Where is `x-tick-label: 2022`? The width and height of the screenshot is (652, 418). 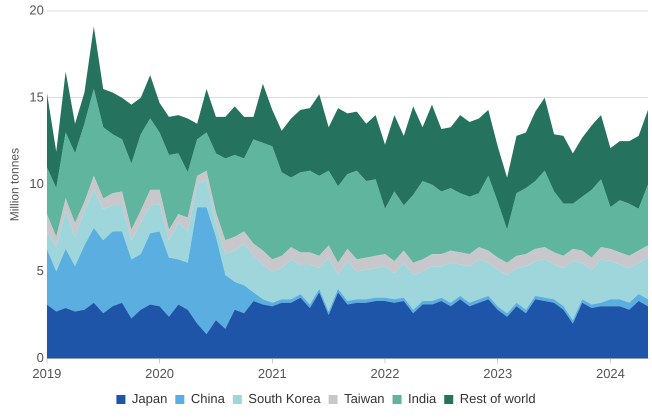 x-tick-label: 2022 is located at coordinates (385, 373).